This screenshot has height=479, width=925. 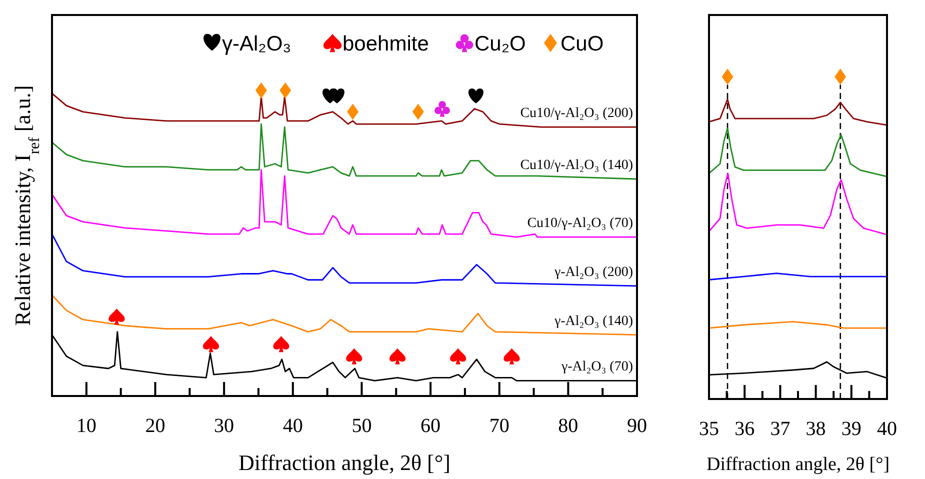 What do you see at coordinates (568, 426) in the screenshot?
I see `x-tick-label: 80` at bounding box center [568, 426].